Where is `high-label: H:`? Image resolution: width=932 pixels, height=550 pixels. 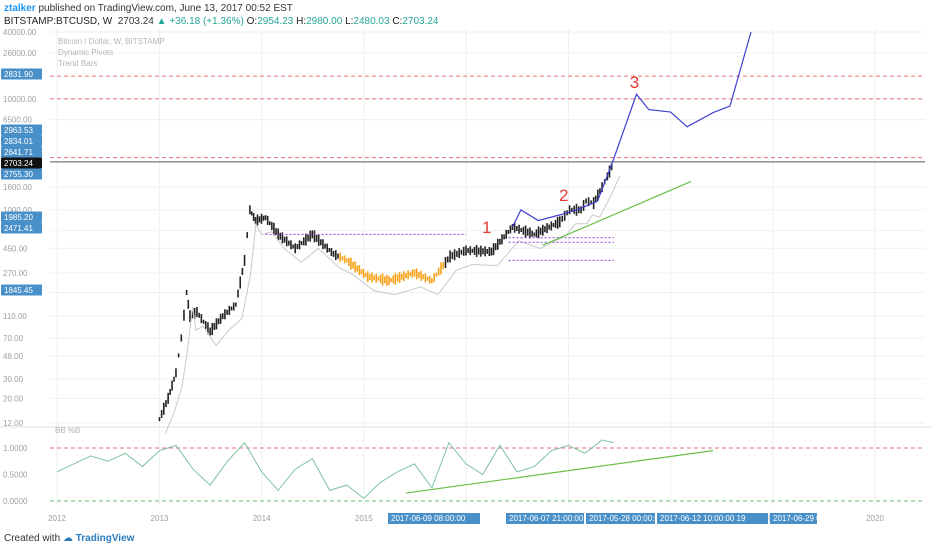
high-label: H: is located at coordinates (301, 21).